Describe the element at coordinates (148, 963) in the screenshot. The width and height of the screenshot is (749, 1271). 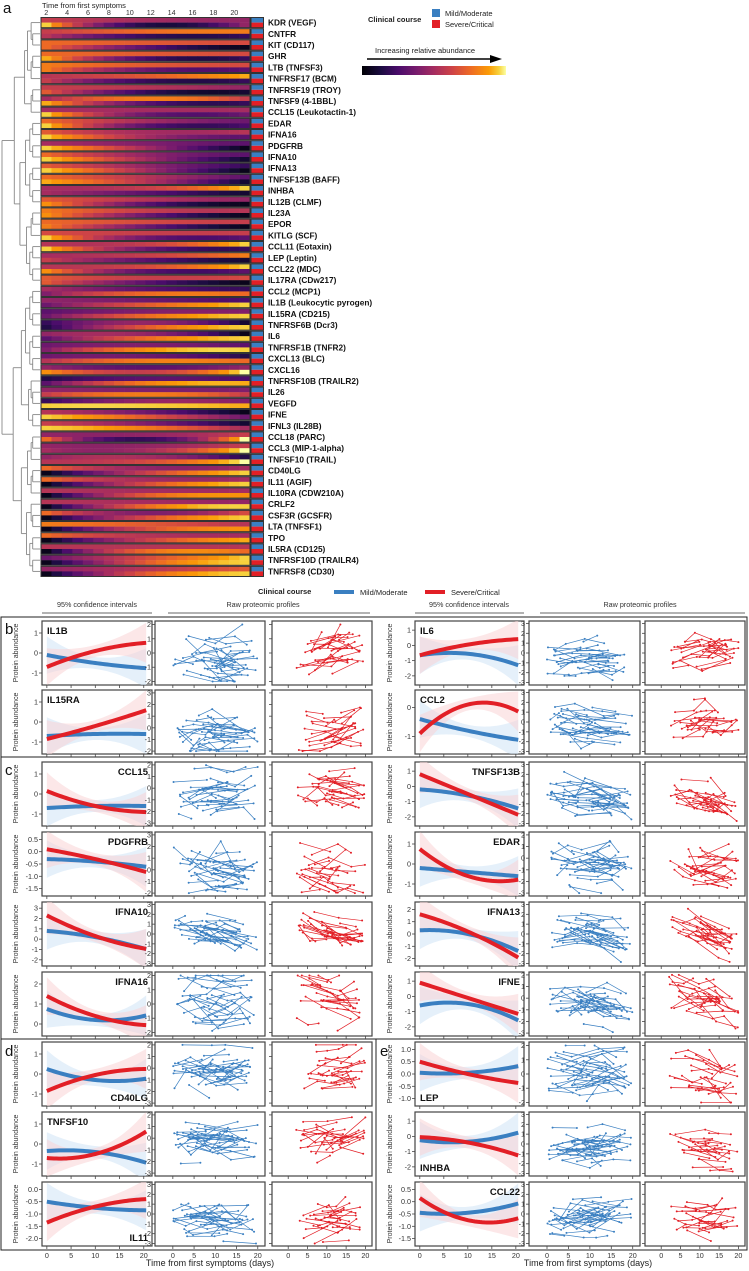
I see `y-tick-label: -3` at that location.